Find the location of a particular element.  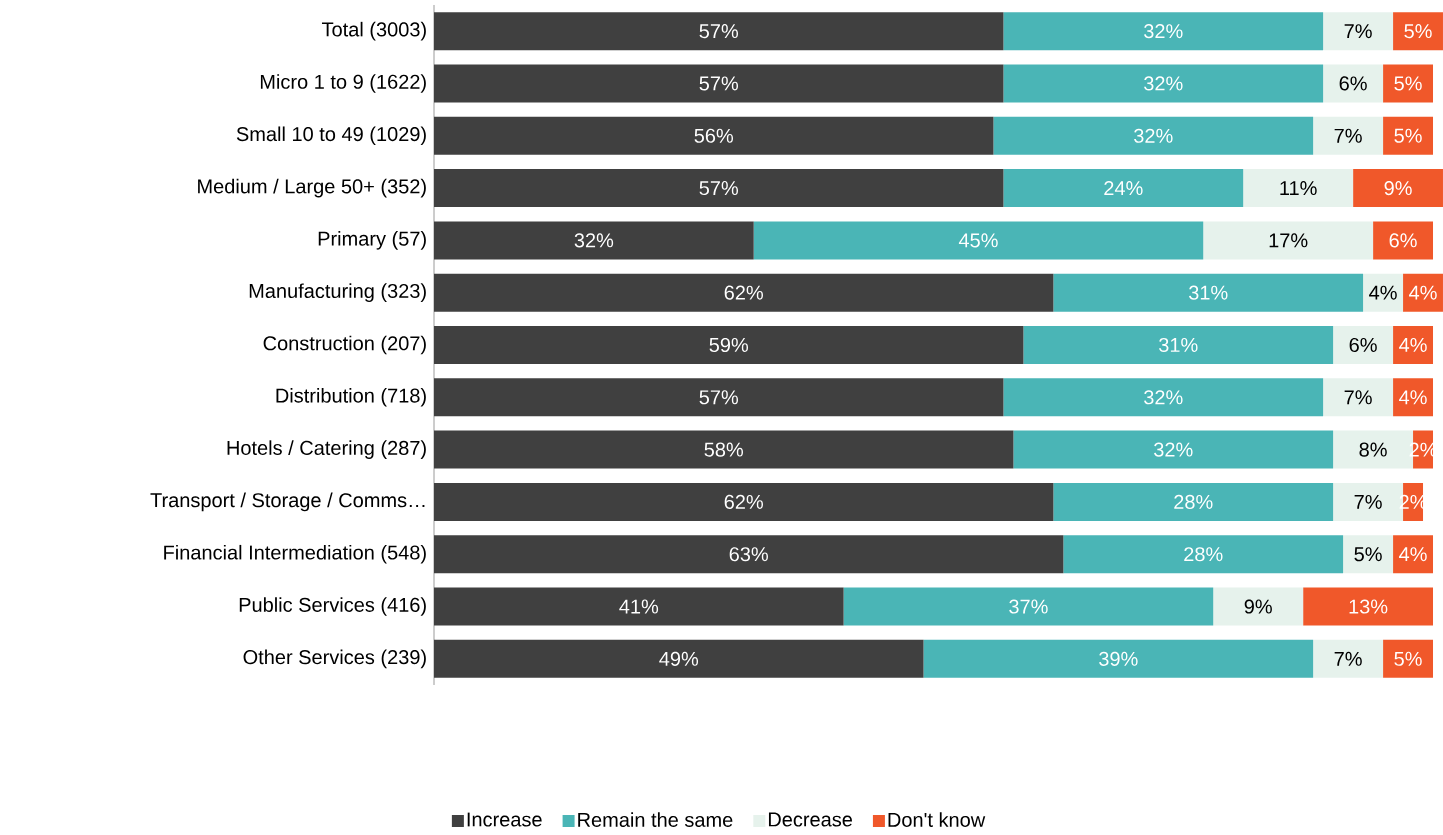

legend-label: Decrease is located at coordinates (810, 819).